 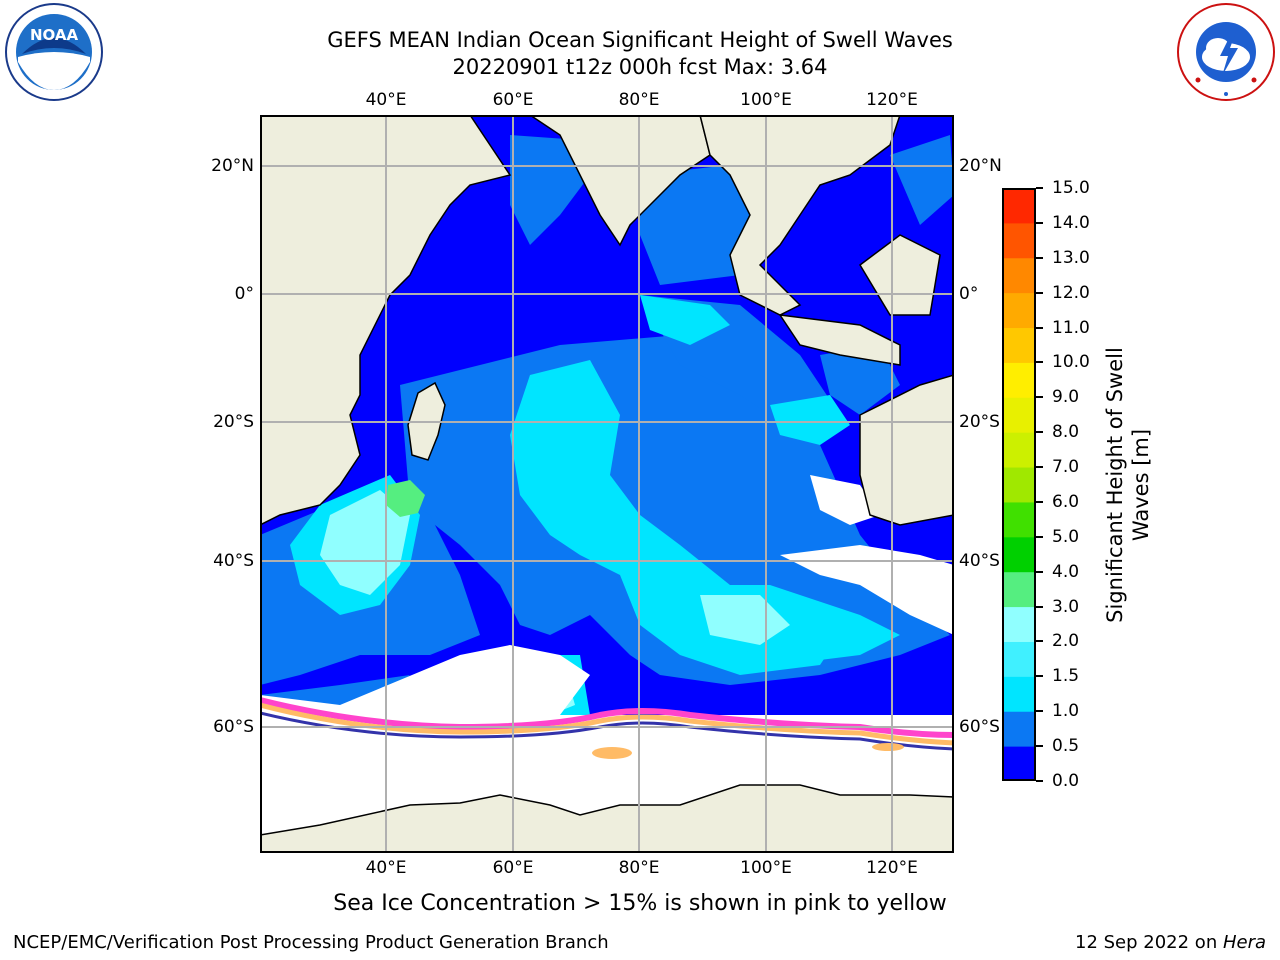 What do you see at coordinates (233, 727) in the screenshot?
I see `lat-label-left-60s: 60°S` at bounding box center [233, 727].